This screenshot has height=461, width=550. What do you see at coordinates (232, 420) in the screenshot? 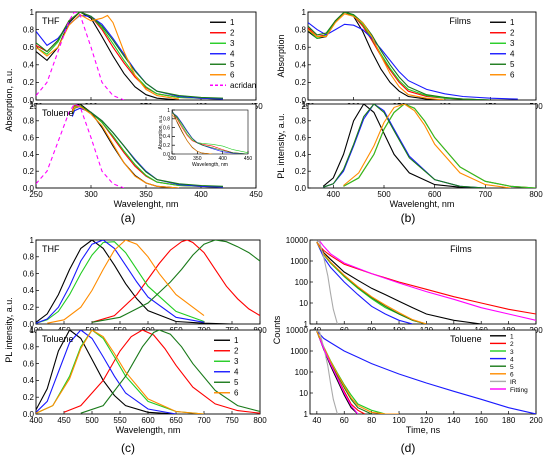
I see `x-tick-label: 750` at bounding box center [232, 420].